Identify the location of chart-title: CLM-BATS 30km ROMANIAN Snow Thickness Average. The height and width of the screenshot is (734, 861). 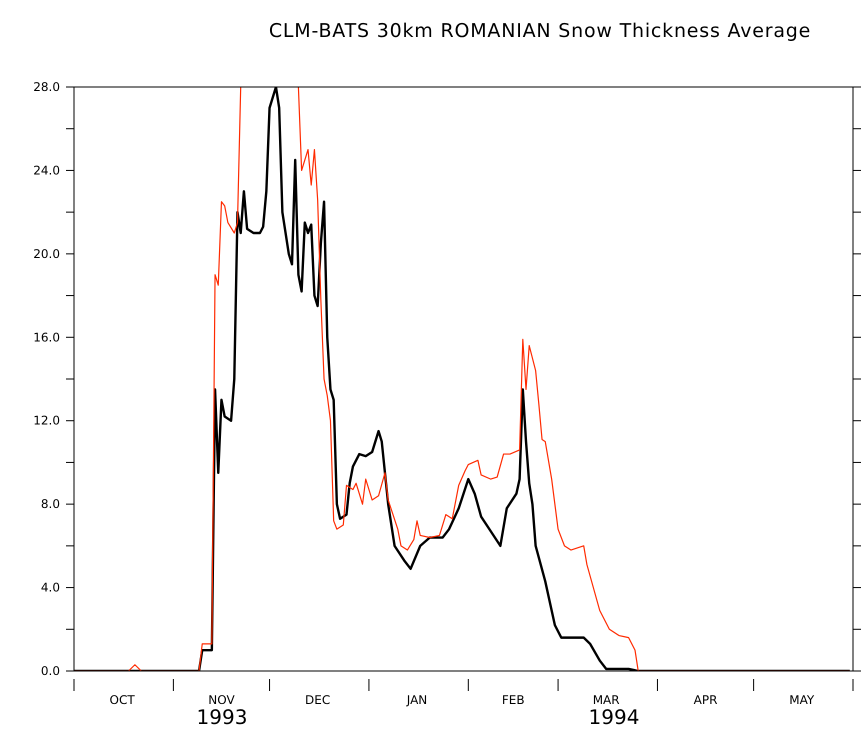
(540, 31).